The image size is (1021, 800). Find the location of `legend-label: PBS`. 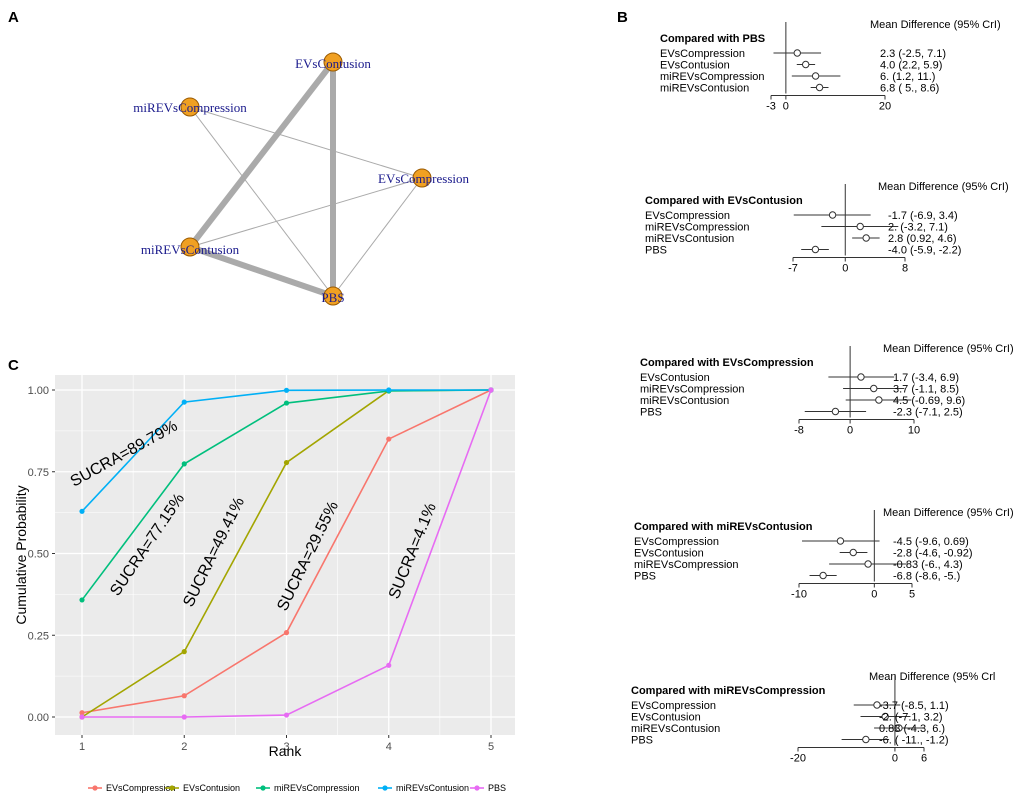

legend-label: PBS is located at coordinates (497, 788).